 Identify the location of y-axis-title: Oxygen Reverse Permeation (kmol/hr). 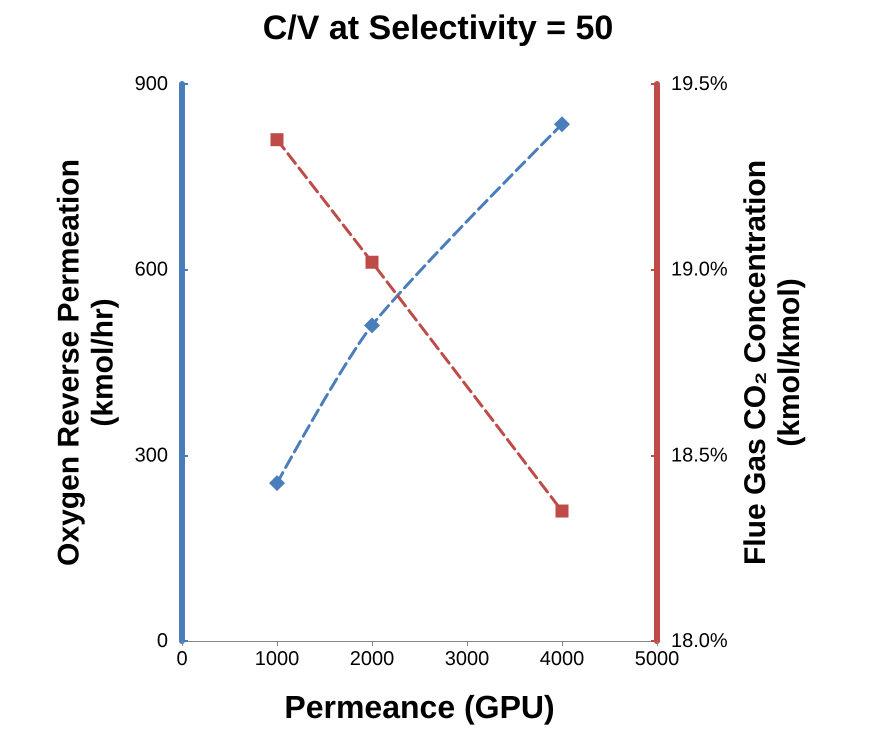
(86, 362).